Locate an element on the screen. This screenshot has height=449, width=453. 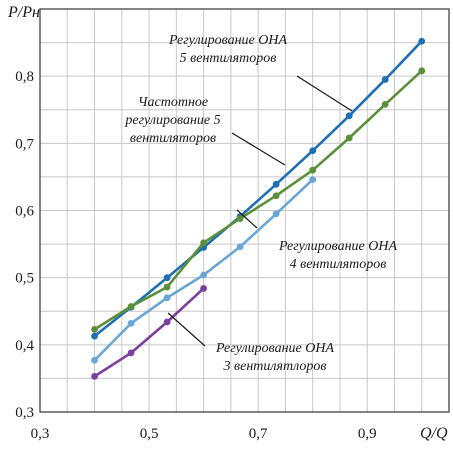
annotation-2: Частотное регулирование 5 вентиляторов is located at coordinates (205, 130).